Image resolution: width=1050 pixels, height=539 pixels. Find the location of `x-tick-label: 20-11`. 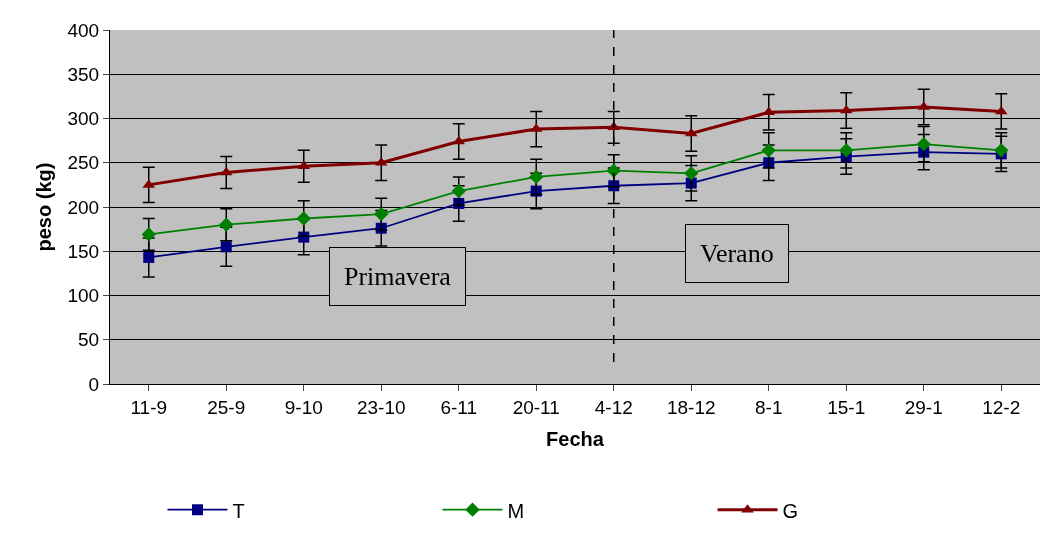

x-tick-label: 20-11 is located at coordinates (536, 407).